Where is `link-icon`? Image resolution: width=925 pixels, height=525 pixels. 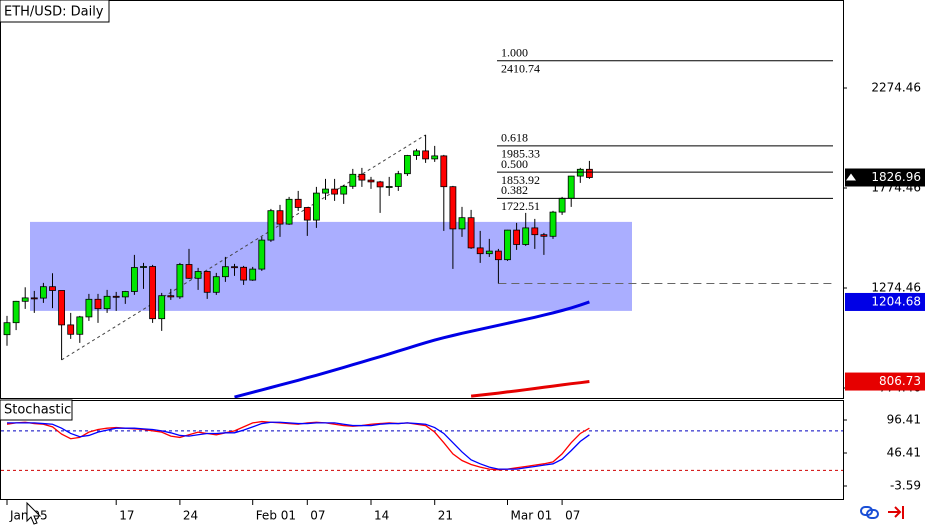 link-icon is located at coordinates (869, 512).